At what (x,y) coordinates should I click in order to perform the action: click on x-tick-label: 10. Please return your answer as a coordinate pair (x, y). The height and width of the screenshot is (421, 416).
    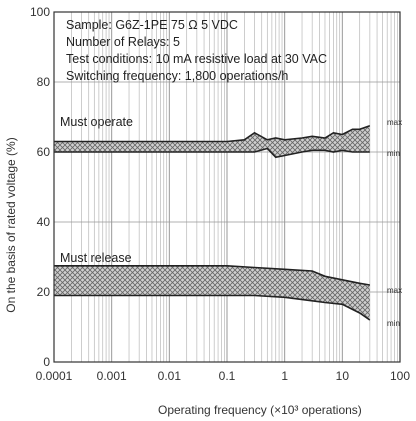
    Looking at the image, I should click on (343, 376).